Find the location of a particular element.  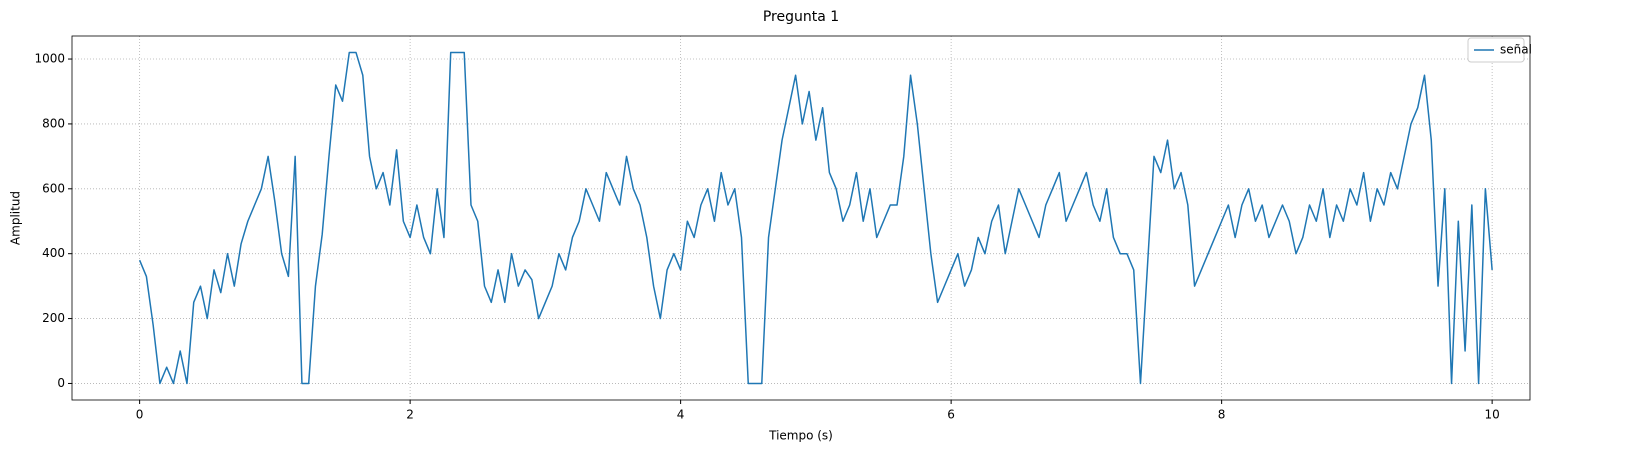

y-tick-label: 0 is located at coordinates (61, 383).